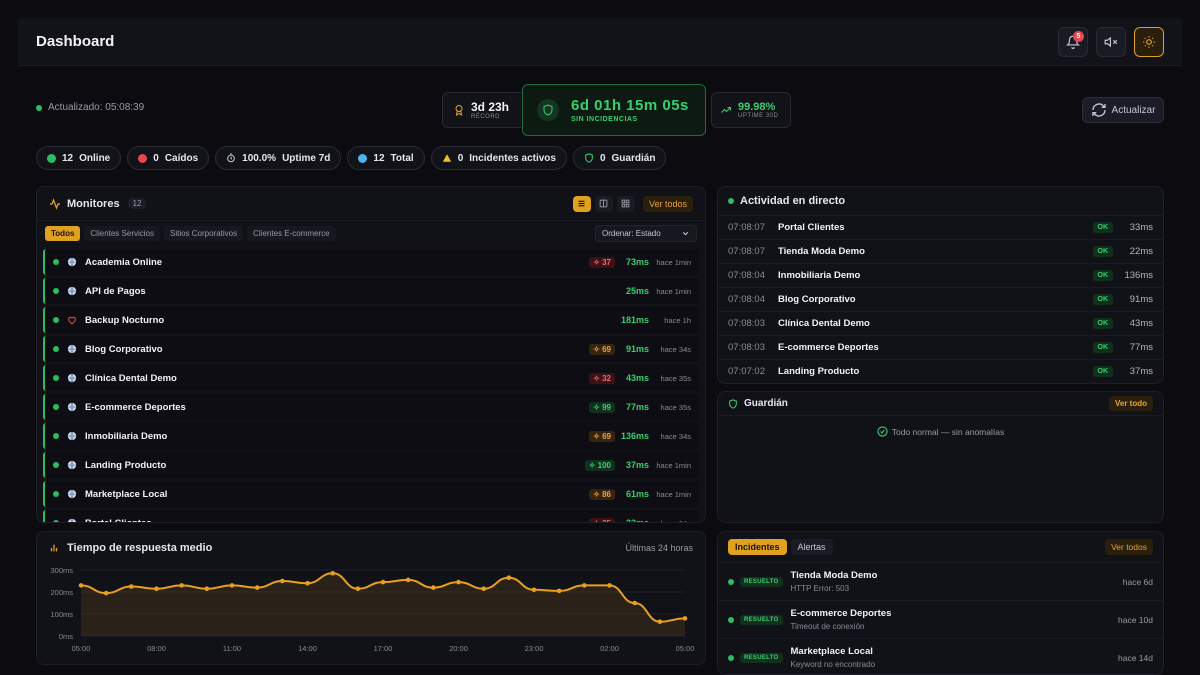  Describe the element at coordinates (766, 403) in the screenshot. I see `guardian-title: Guardián` at that location.